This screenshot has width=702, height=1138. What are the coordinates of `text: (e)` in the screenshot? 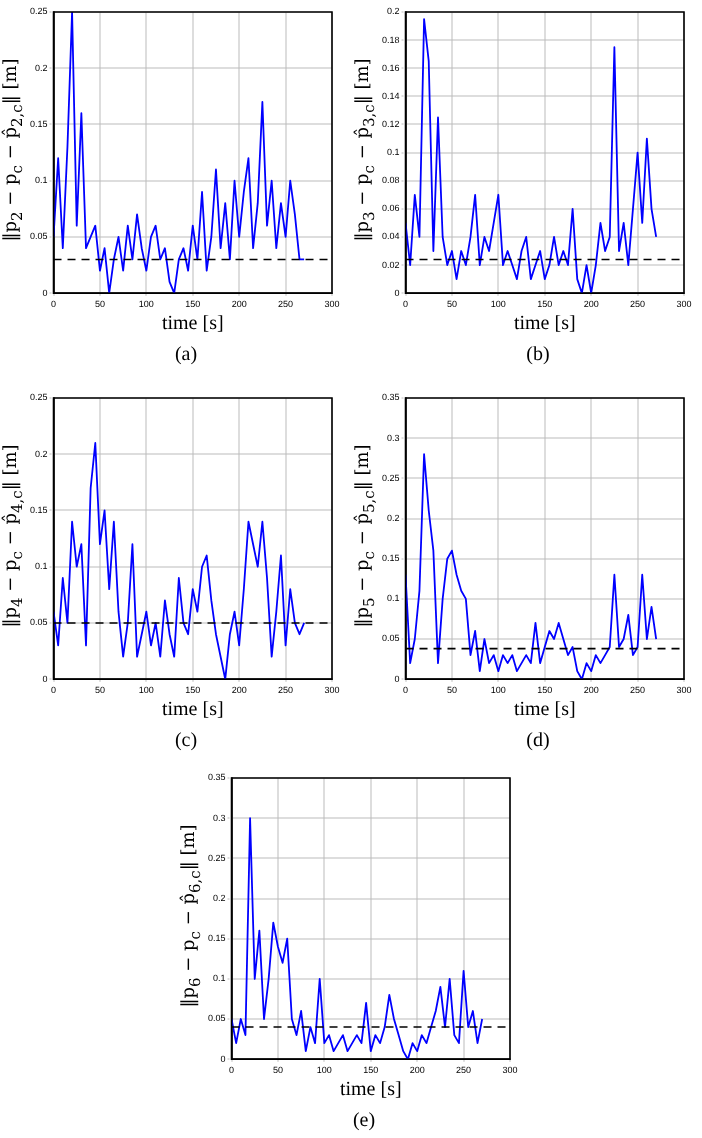 It's located at (364, 1121).